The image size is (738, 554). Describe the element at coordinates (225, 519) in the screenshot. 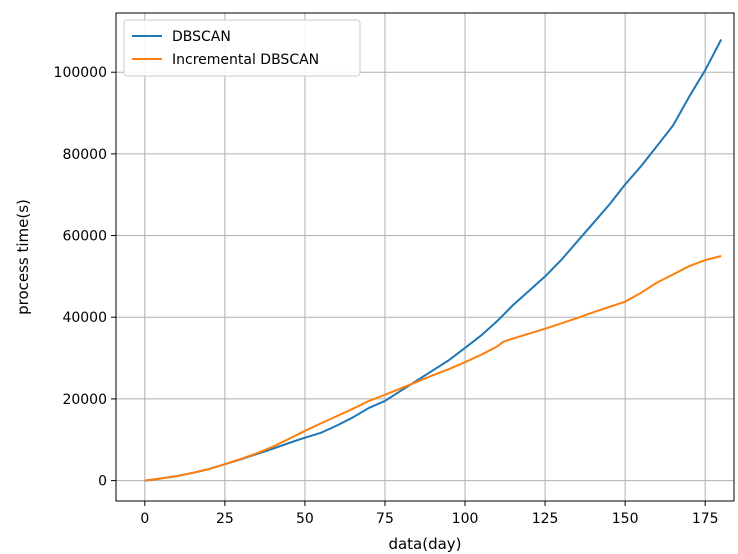

I see `x-tick-label: 25` at that location.